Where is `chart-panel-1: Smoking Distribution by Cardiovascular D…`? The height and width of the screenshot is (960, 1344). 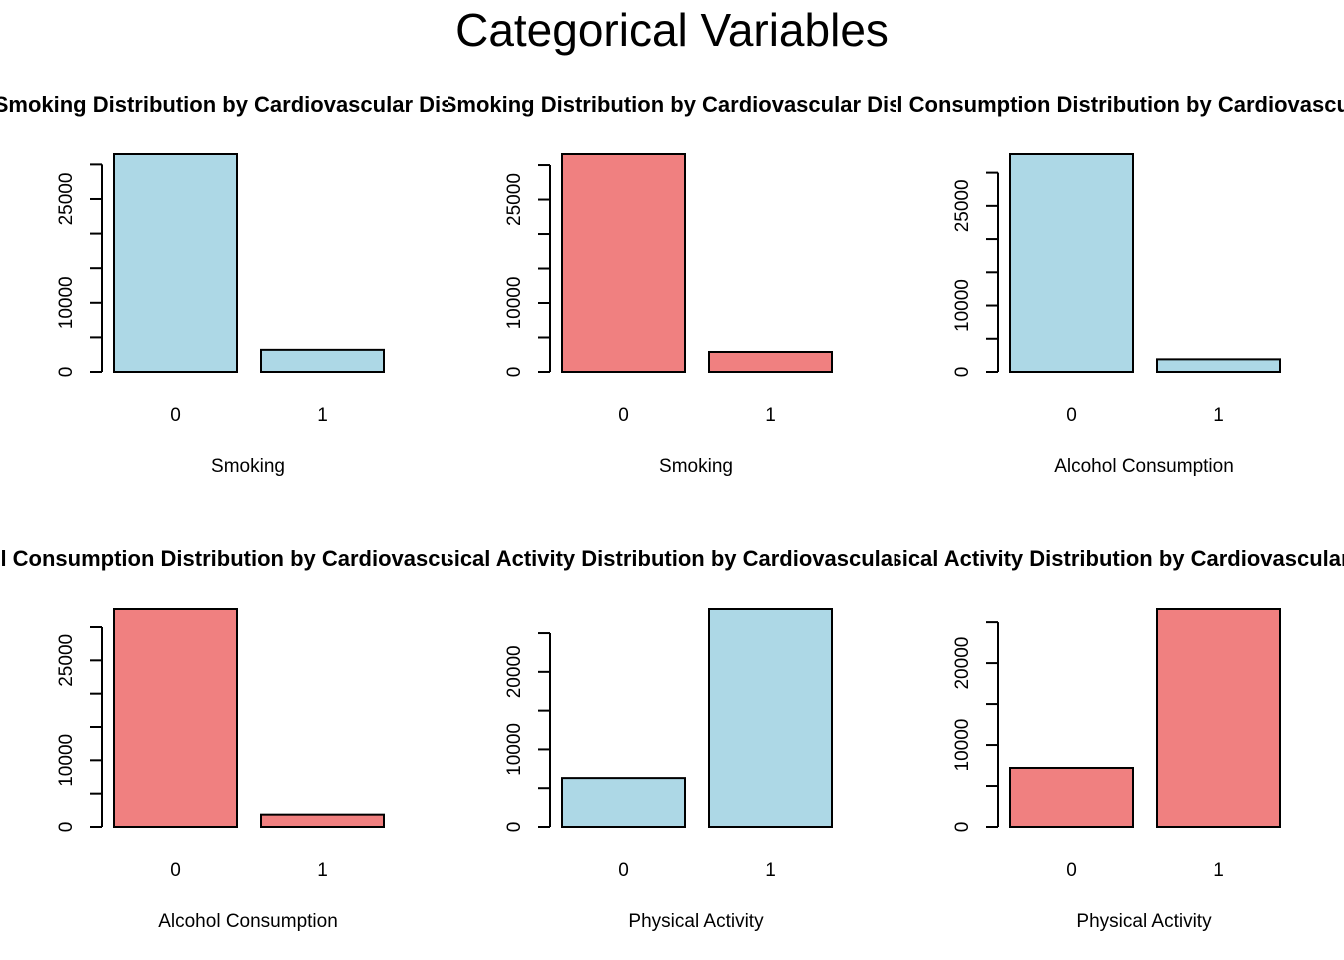 chart-panel-1: Smoking Distribution by Cardiovascular D… is located at coordinates (251, 284).